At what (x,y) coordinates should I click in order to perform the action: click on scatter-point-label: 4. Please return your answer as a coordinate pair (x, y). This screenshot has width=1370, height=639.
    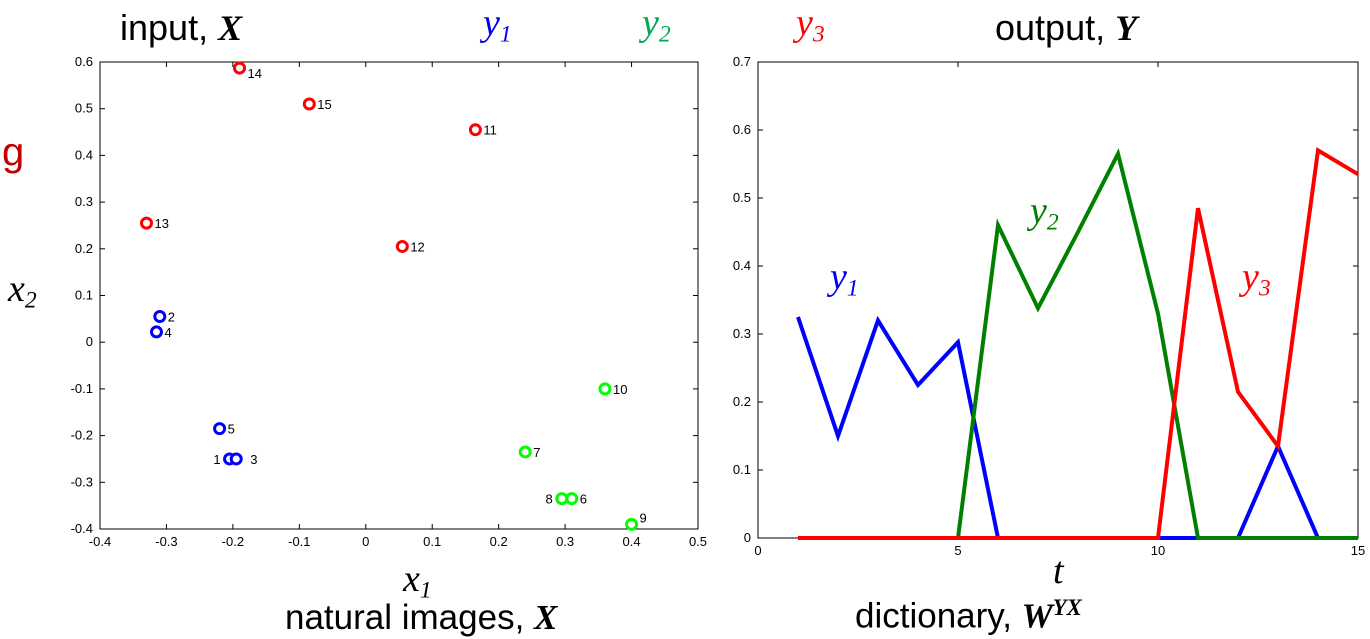
    Looking at the image, I should click on (167, 332).